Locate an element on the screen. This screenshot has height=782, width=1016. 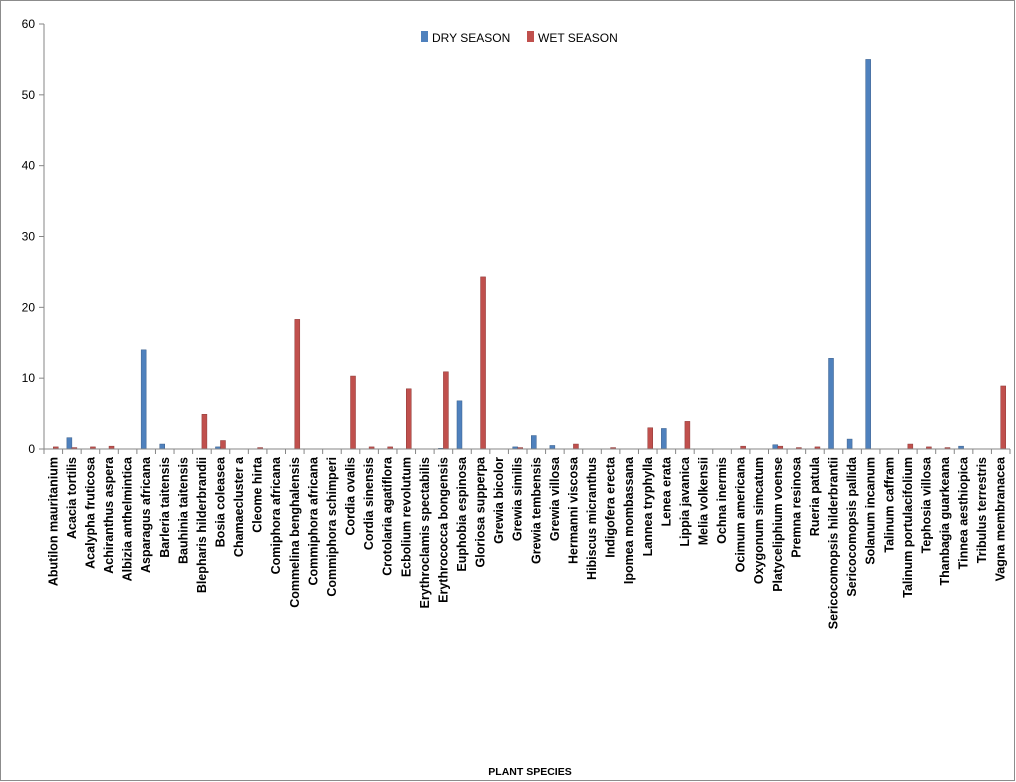
category-label: Lippia javanica is located at coordinates (685, 501).